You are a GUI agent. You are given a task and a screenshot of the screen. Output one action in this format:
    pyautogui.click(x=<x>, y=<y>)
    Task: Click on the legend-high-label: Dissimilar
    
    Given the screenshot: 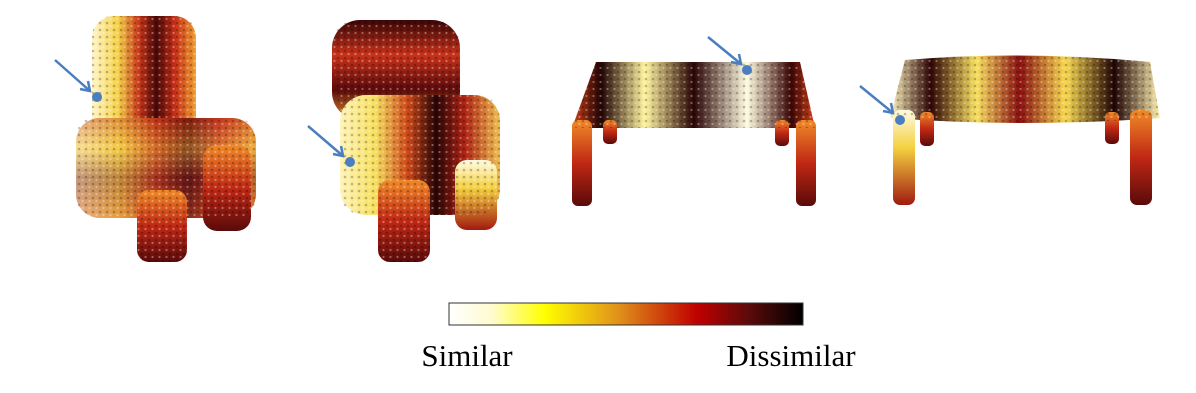 What is the action you would take?
    pyautogui.click(x=791, y=355)
    